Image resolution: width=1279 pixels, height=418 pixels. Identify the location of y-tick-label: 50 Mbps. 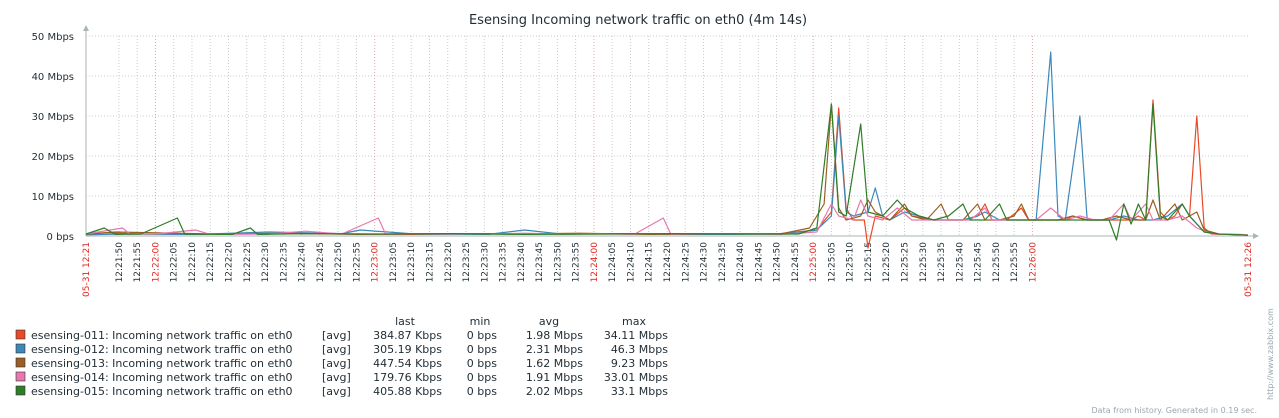
(53, 37).